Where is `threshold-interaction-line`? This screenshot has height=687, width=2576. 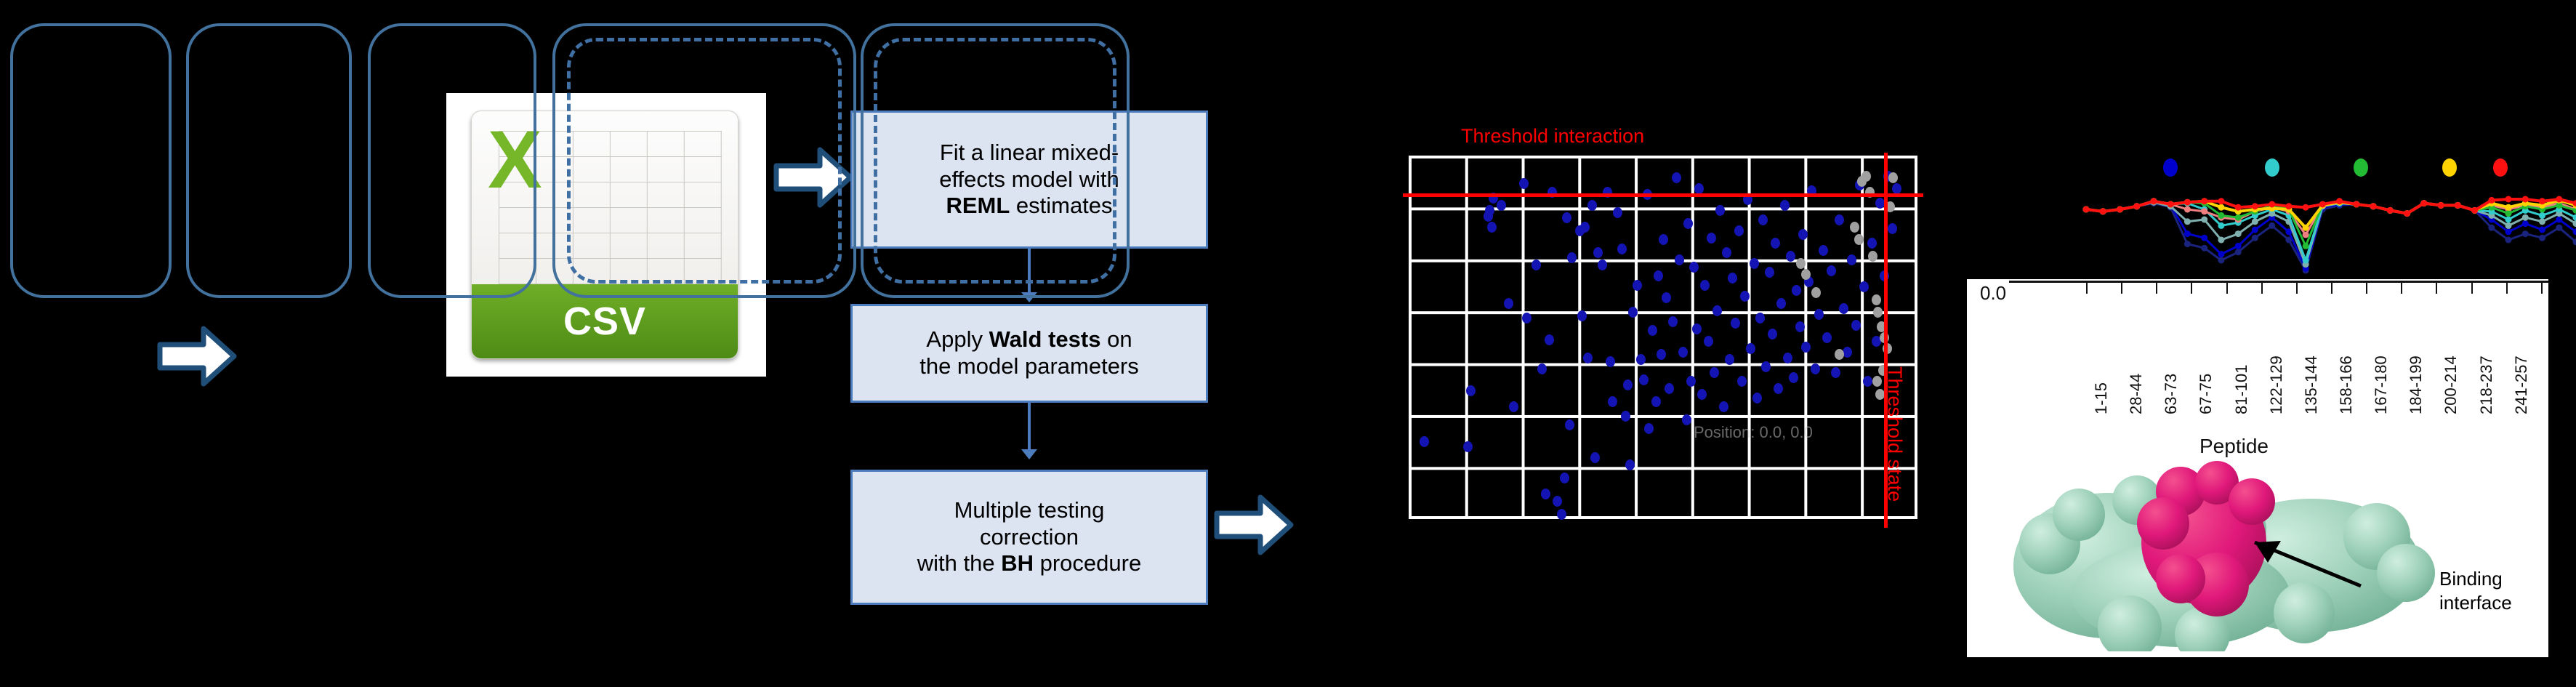
threshold-interaction-line is located at coordinates (1663, 195).